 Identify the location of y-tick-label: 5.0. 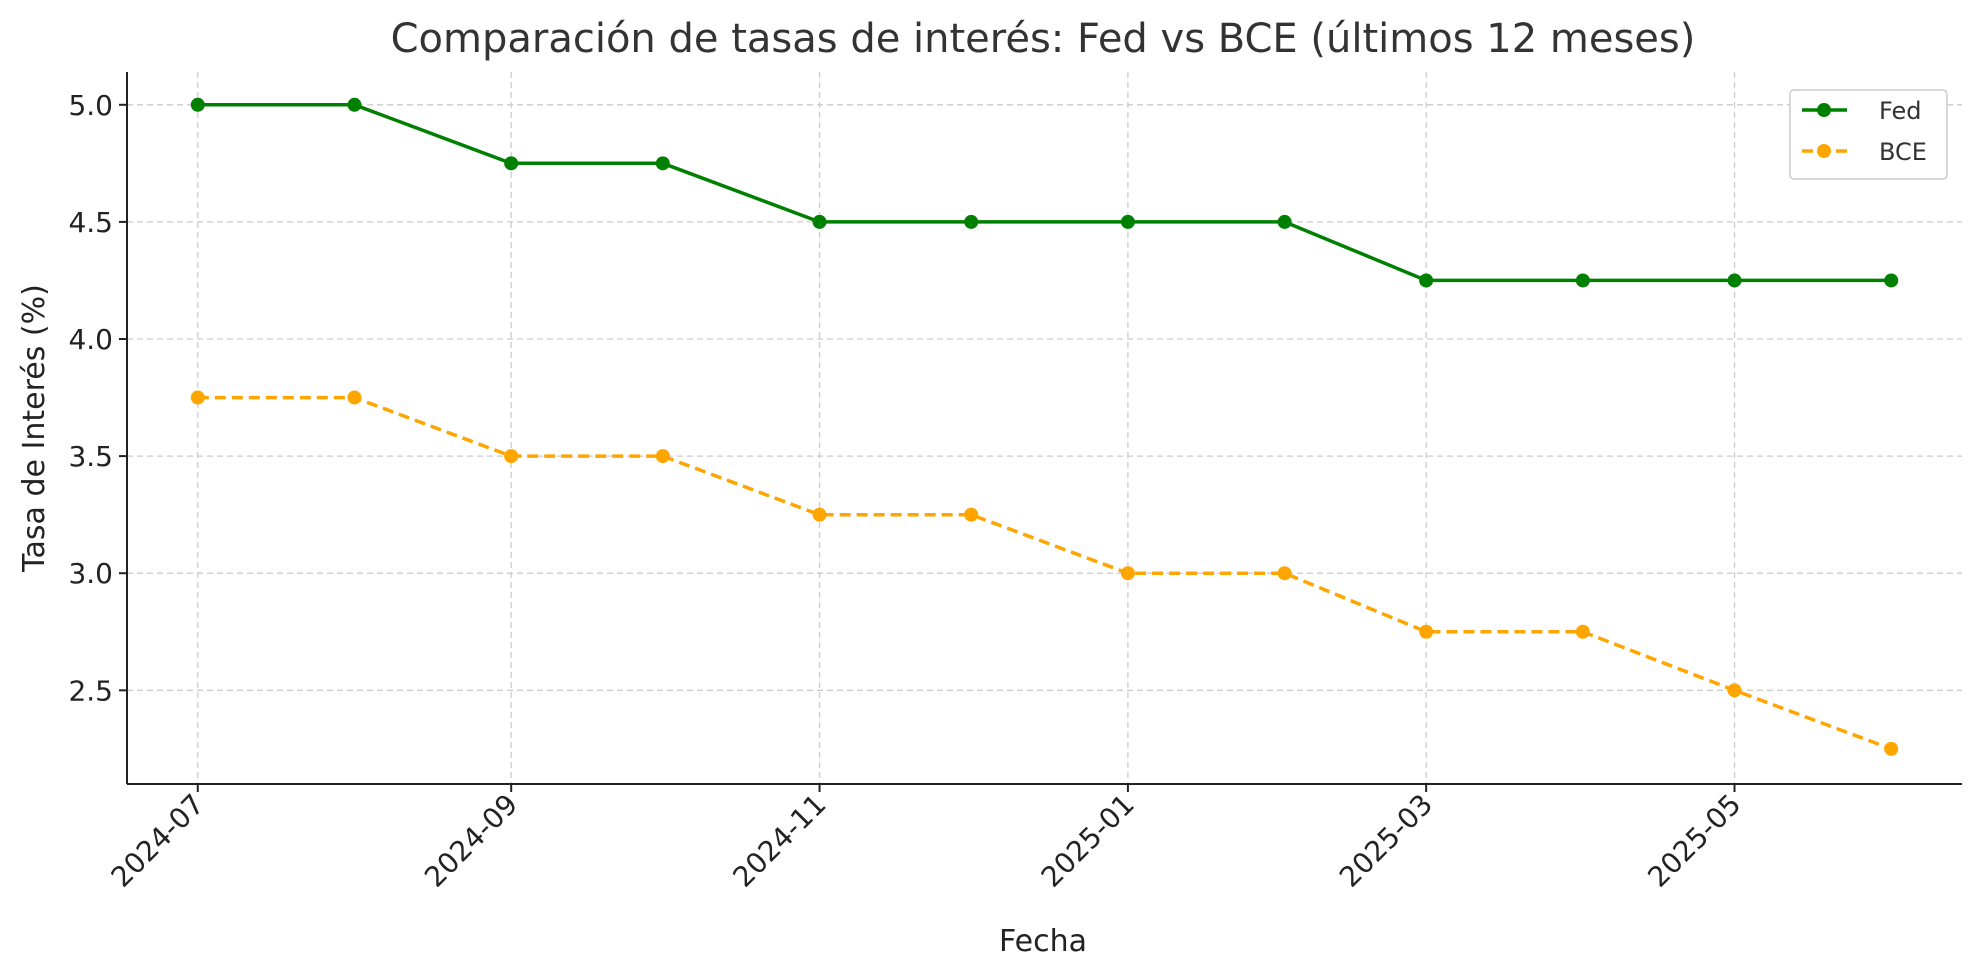
(90, 105).